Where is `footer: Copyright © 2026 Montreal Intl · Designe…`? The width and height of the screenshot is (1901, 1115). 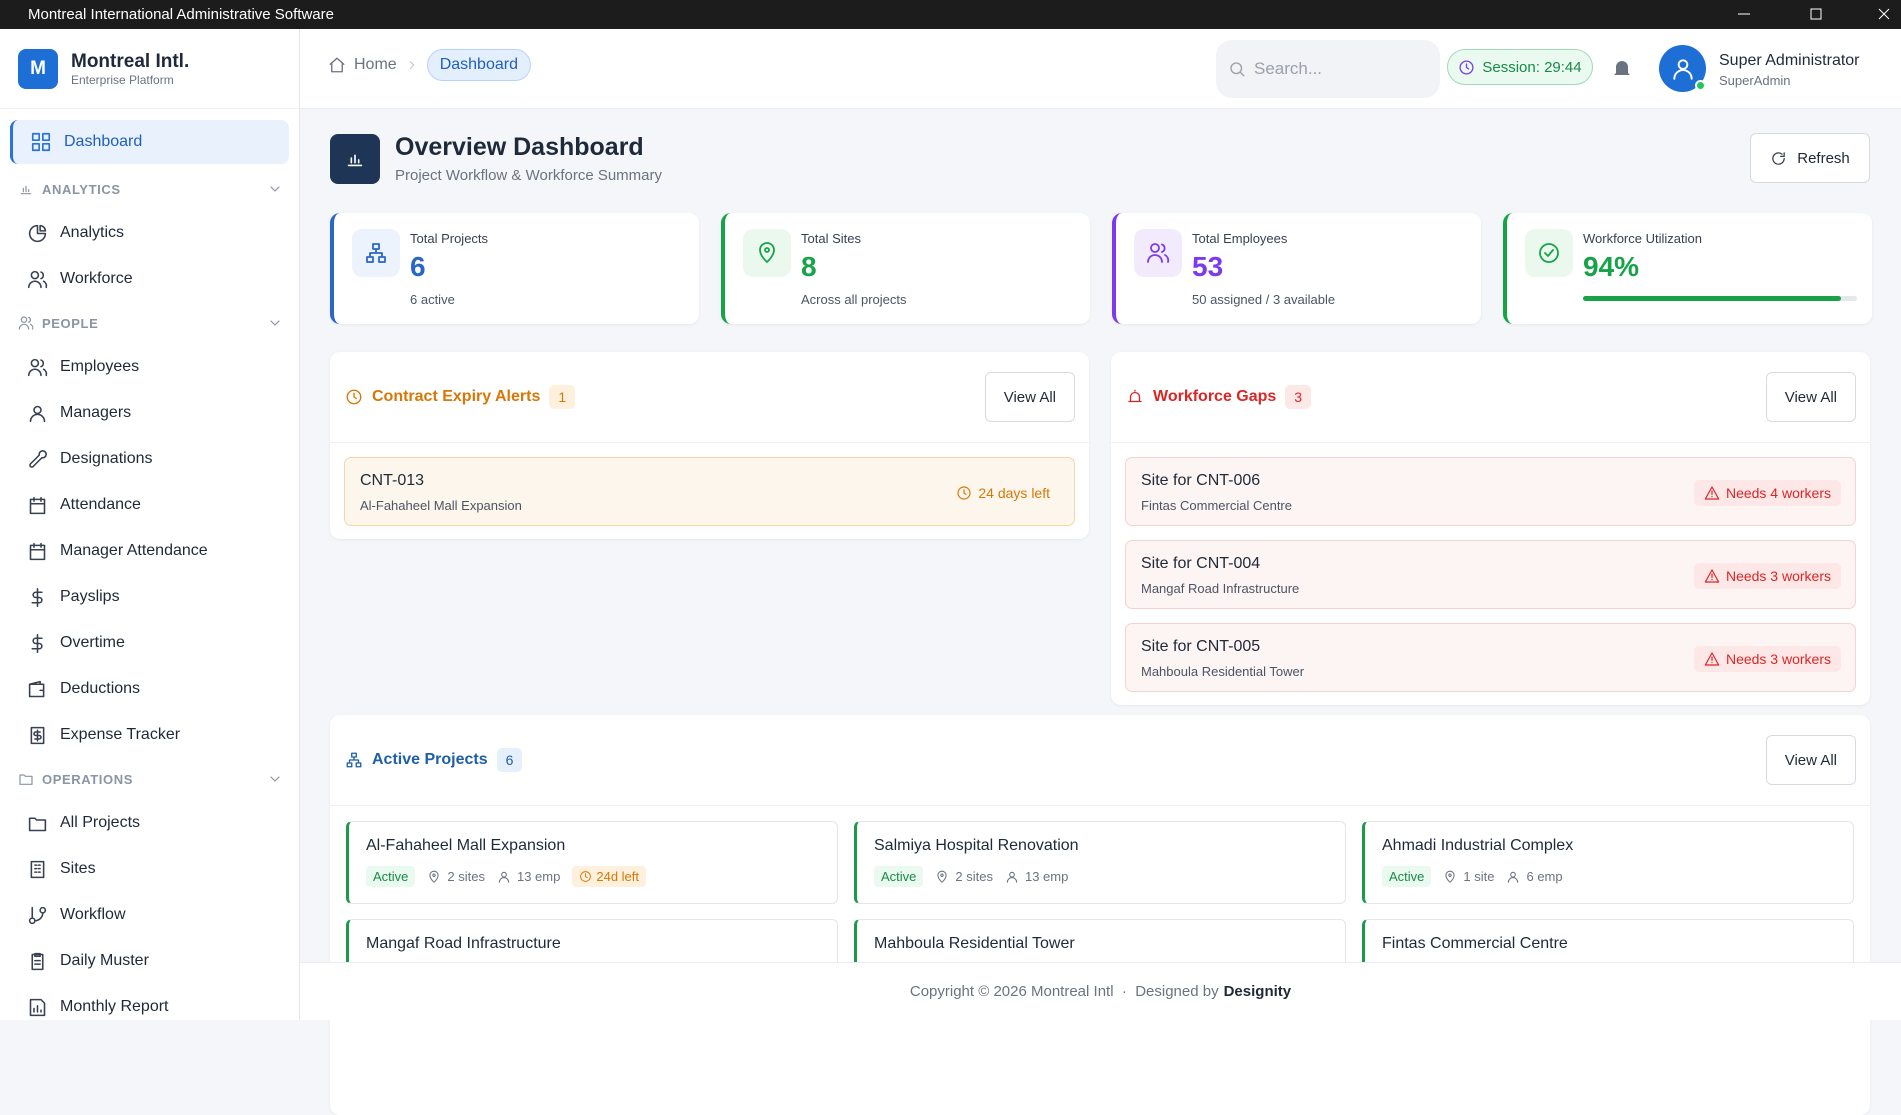 footer: Copyright © 2026 Montreal Intl · Designe… is located at coordinates (1100, 991).